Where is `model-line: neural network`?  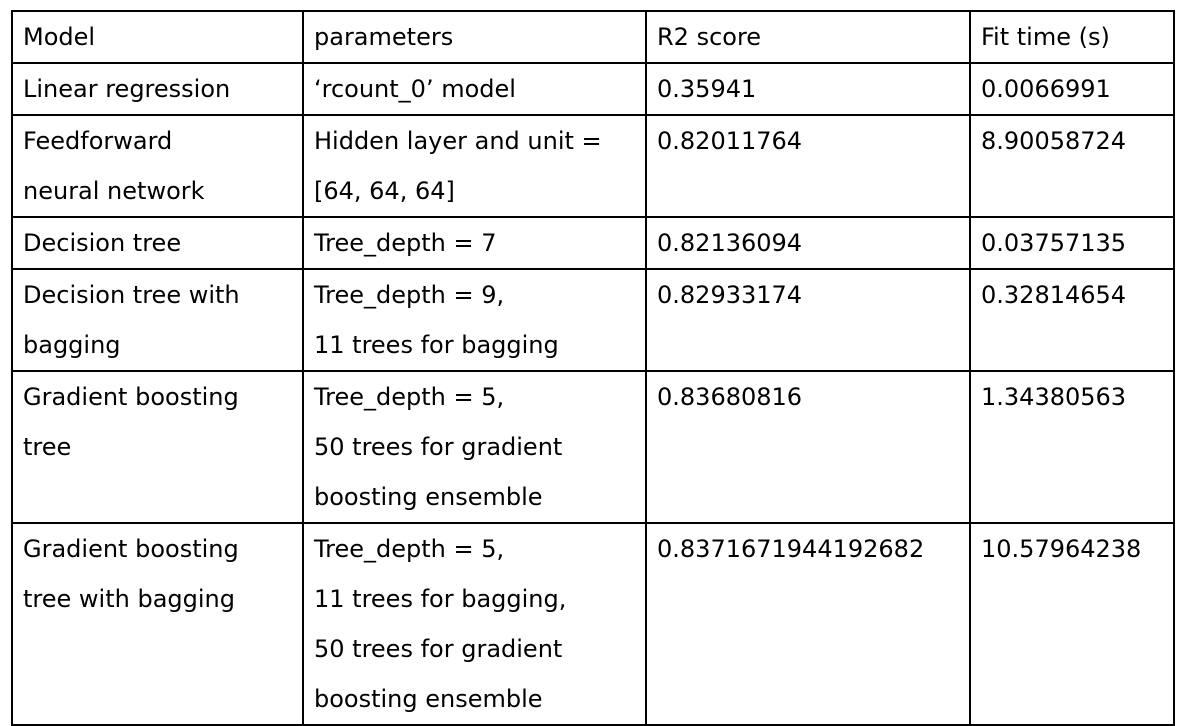 model-line: neural network is located at coordinates (114, 191).